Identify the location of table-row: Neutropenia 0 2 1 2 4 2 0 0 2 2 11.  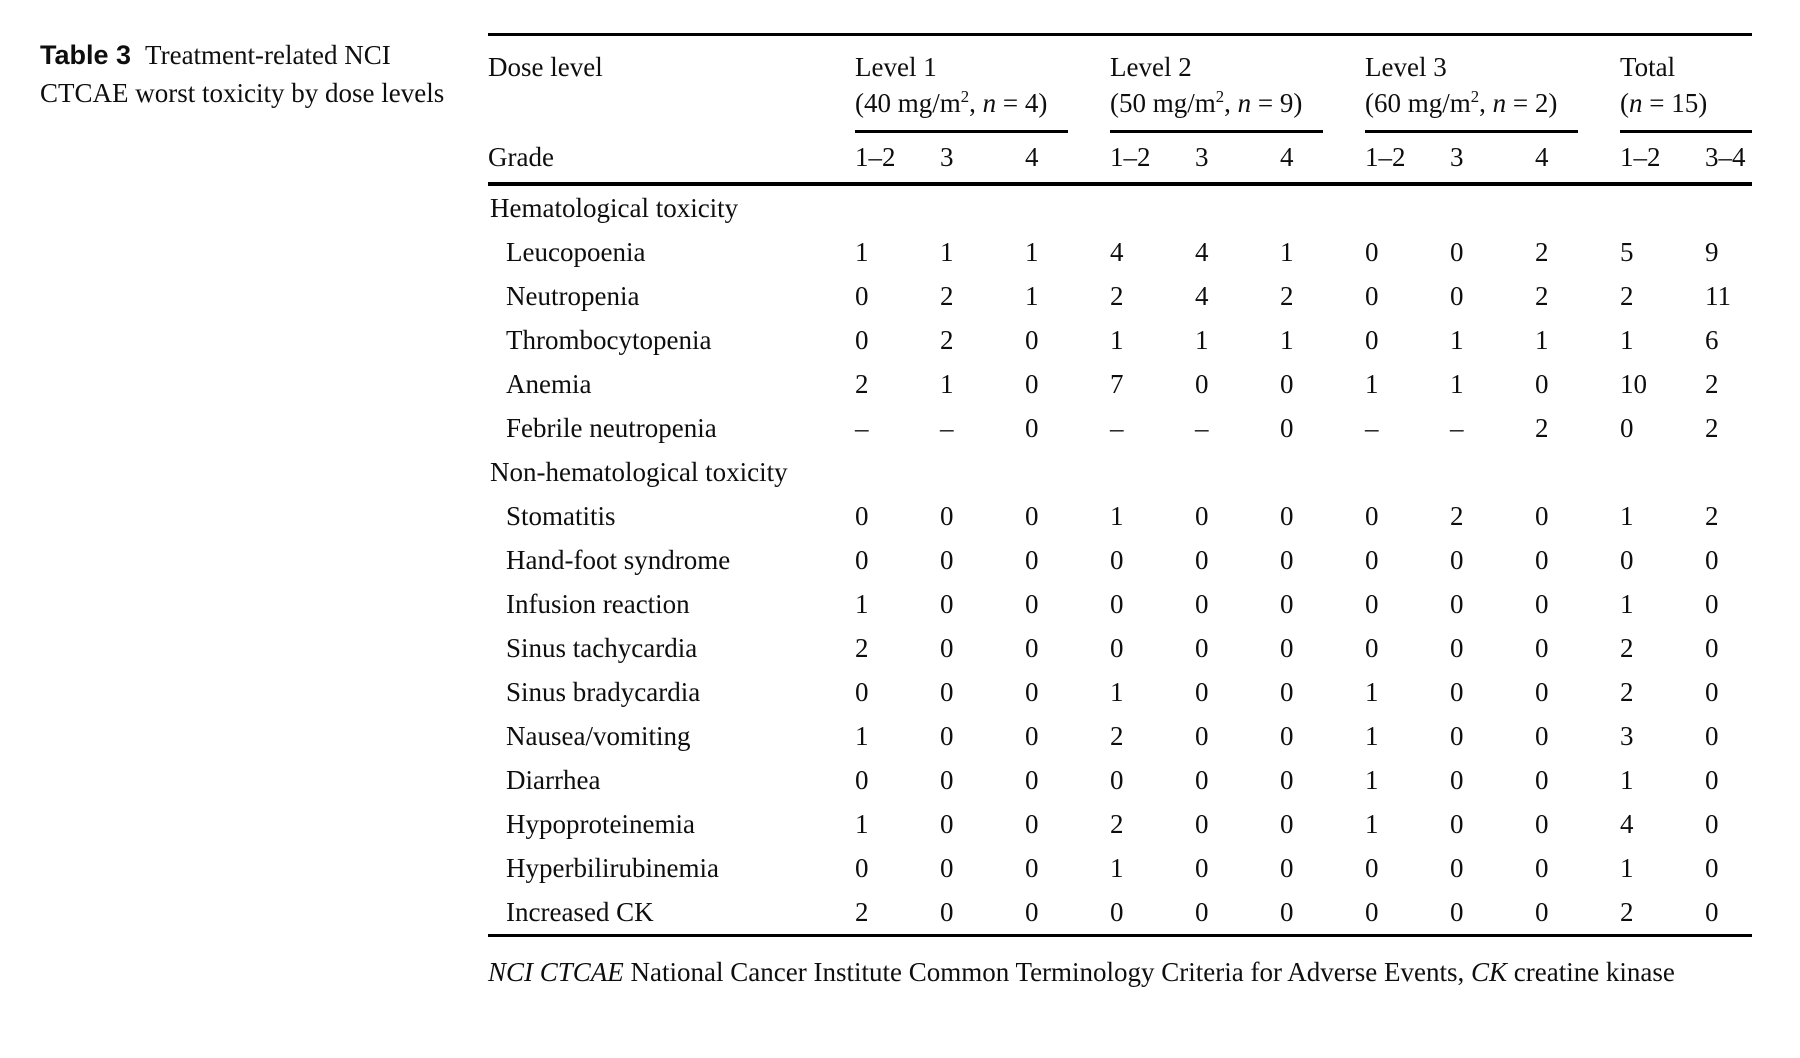
(1120, 296).